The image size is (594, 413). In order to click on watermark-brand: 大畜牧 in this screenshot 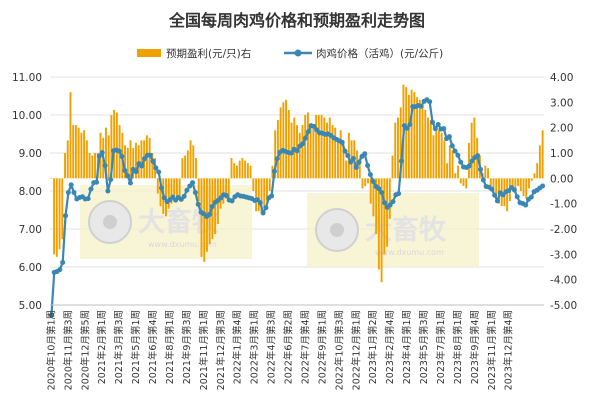, I will do `click(406, 230)`.